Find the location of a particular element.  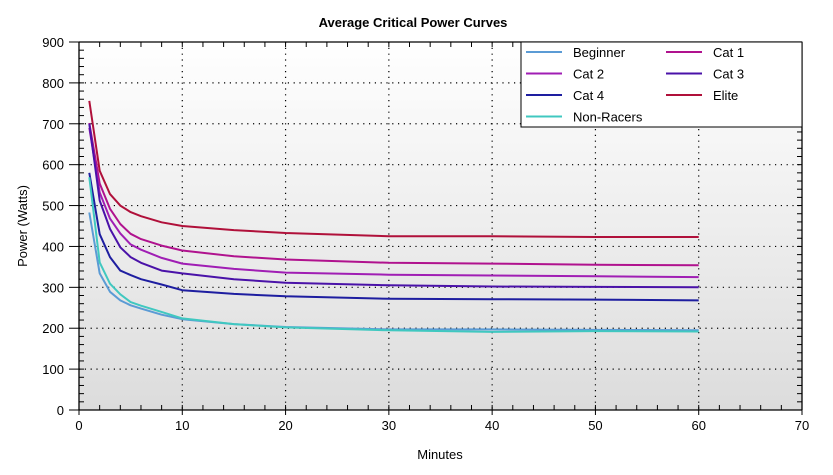

legend-item-cat-2: Cat 2 is located at coordinates (565, 74).